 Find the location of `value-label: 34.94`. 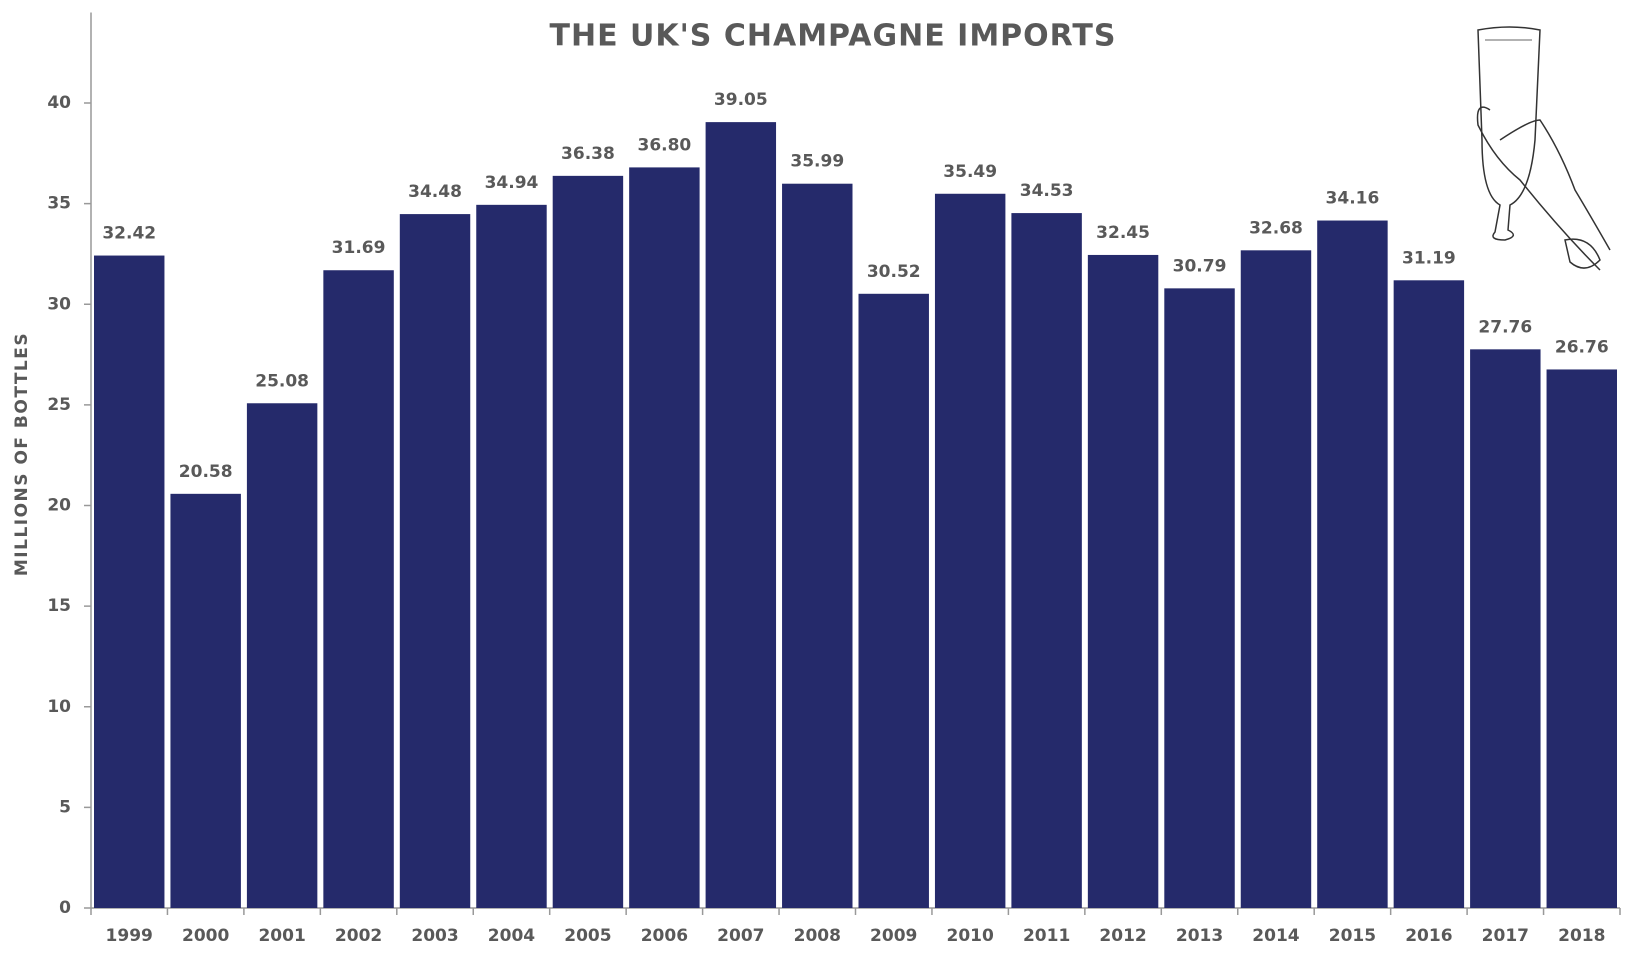

value-label: 34.94 is located at coordinates (512, 183).